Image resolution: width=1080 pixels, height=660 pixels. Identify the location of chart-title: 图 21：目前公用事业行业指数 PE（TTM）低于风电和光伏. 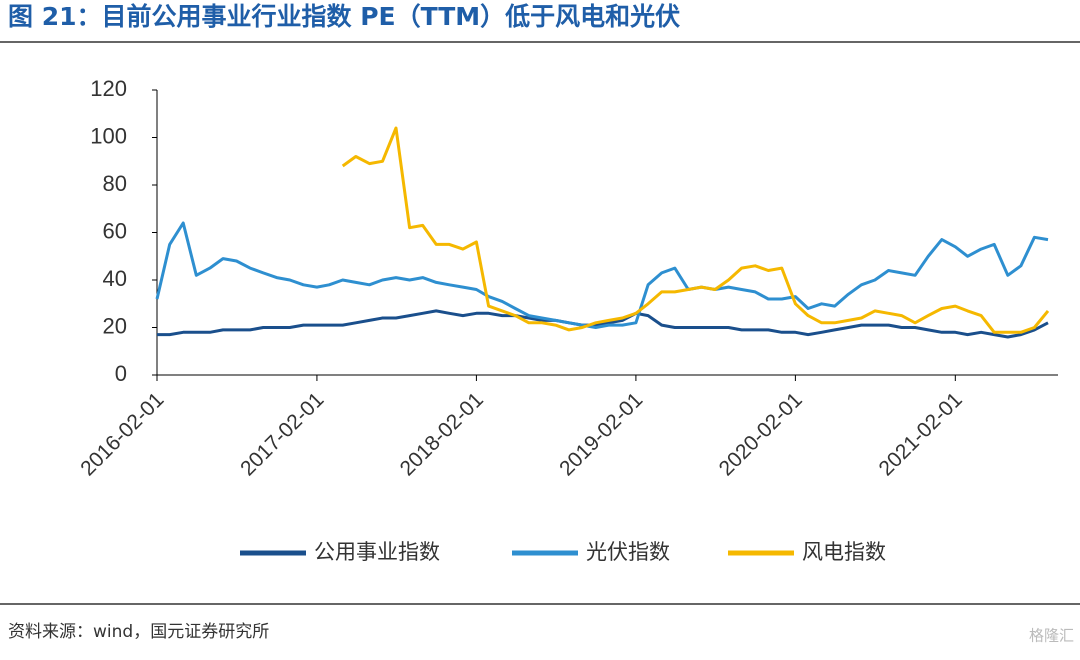
(344, 16).